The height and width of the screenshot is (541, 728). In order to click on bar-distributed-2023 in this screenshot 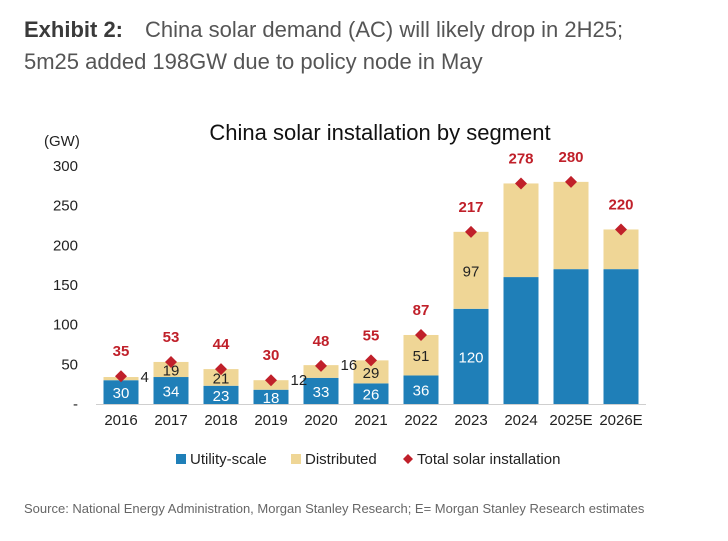, I will do `click(471, 270)`.